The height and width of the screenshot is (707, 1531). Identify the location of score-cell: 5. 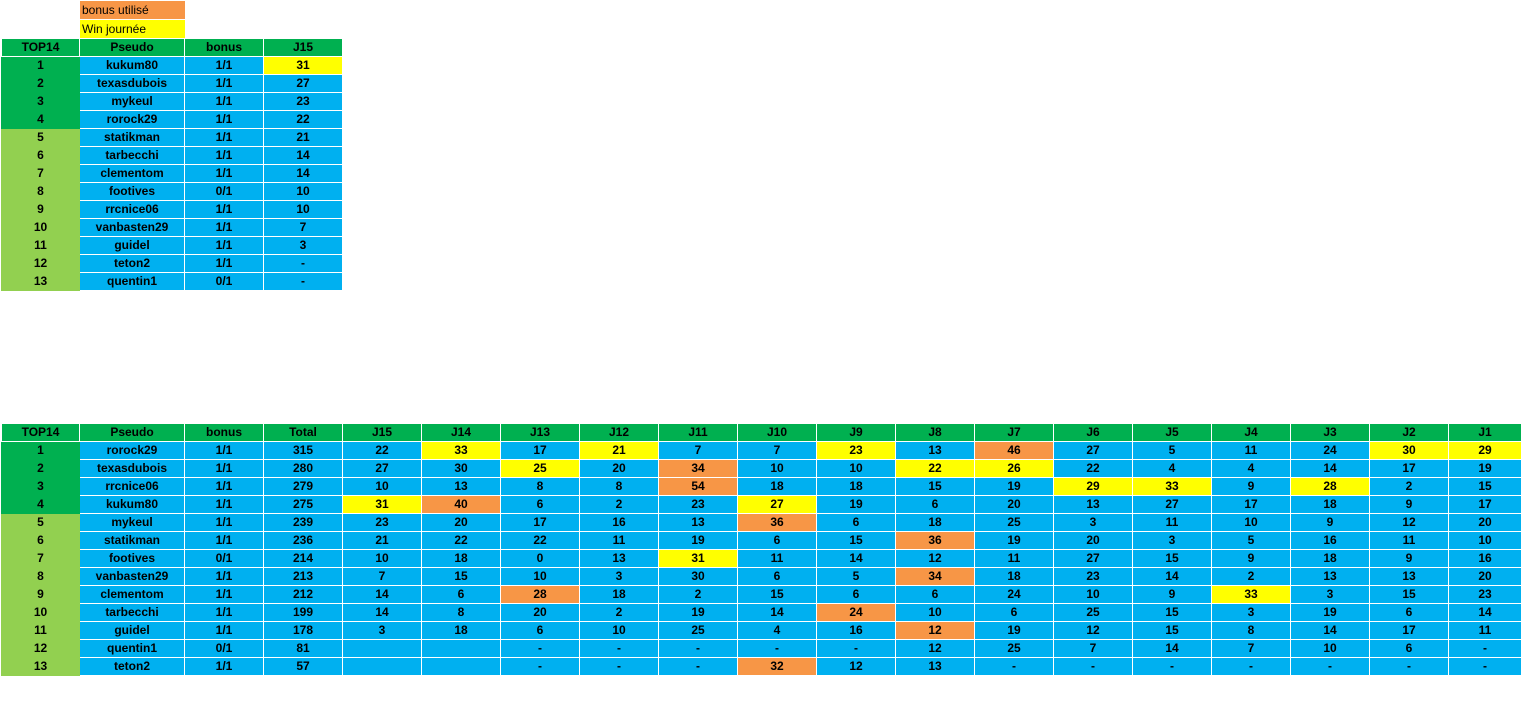
(1172, 450).